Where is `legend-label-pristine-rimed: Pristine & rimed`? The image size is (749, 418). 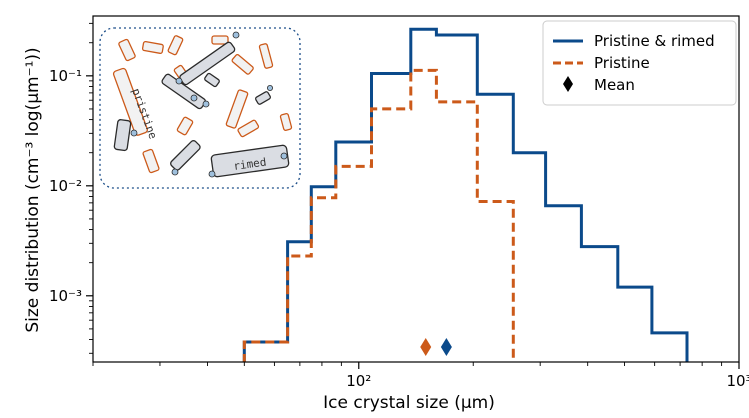 legend-label-pristine-rimed: Pristine & rimed is located at coordinates (654, 41).